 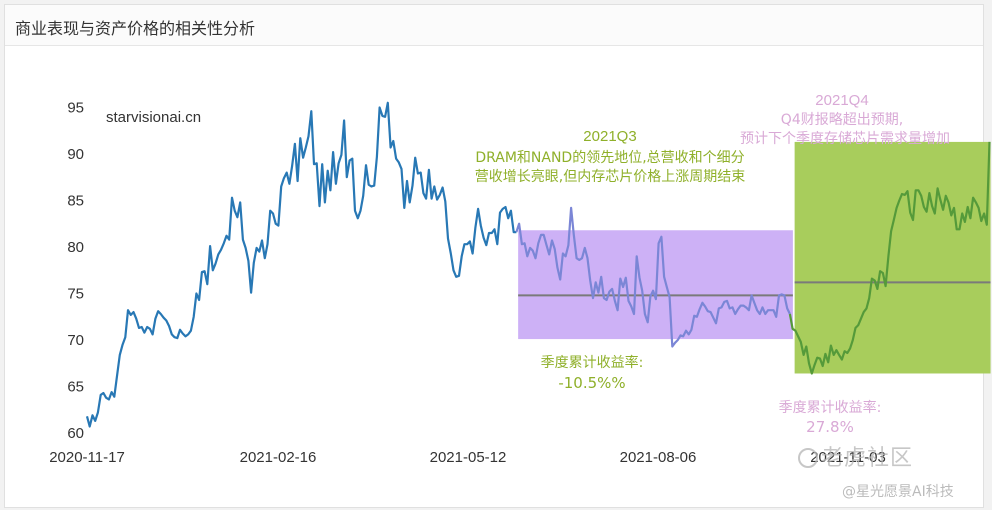 What do you see at coordinates (845, 139) in the screenshot?
I see `q4-comment-line: 预计下个季度存储芯片需求量增加` at bounding box center [845, 139].